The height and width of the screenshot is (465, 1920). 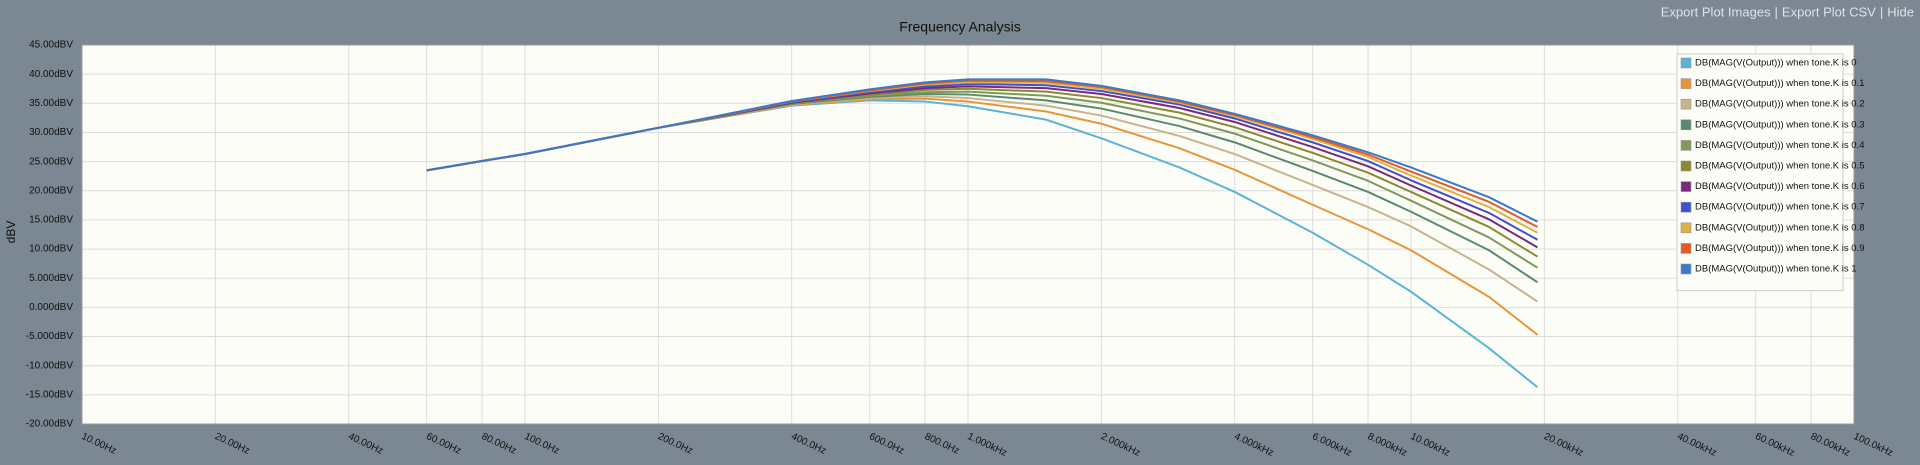 I want to click on header-link: Export Plot Images, so click(x=1716, y=11).